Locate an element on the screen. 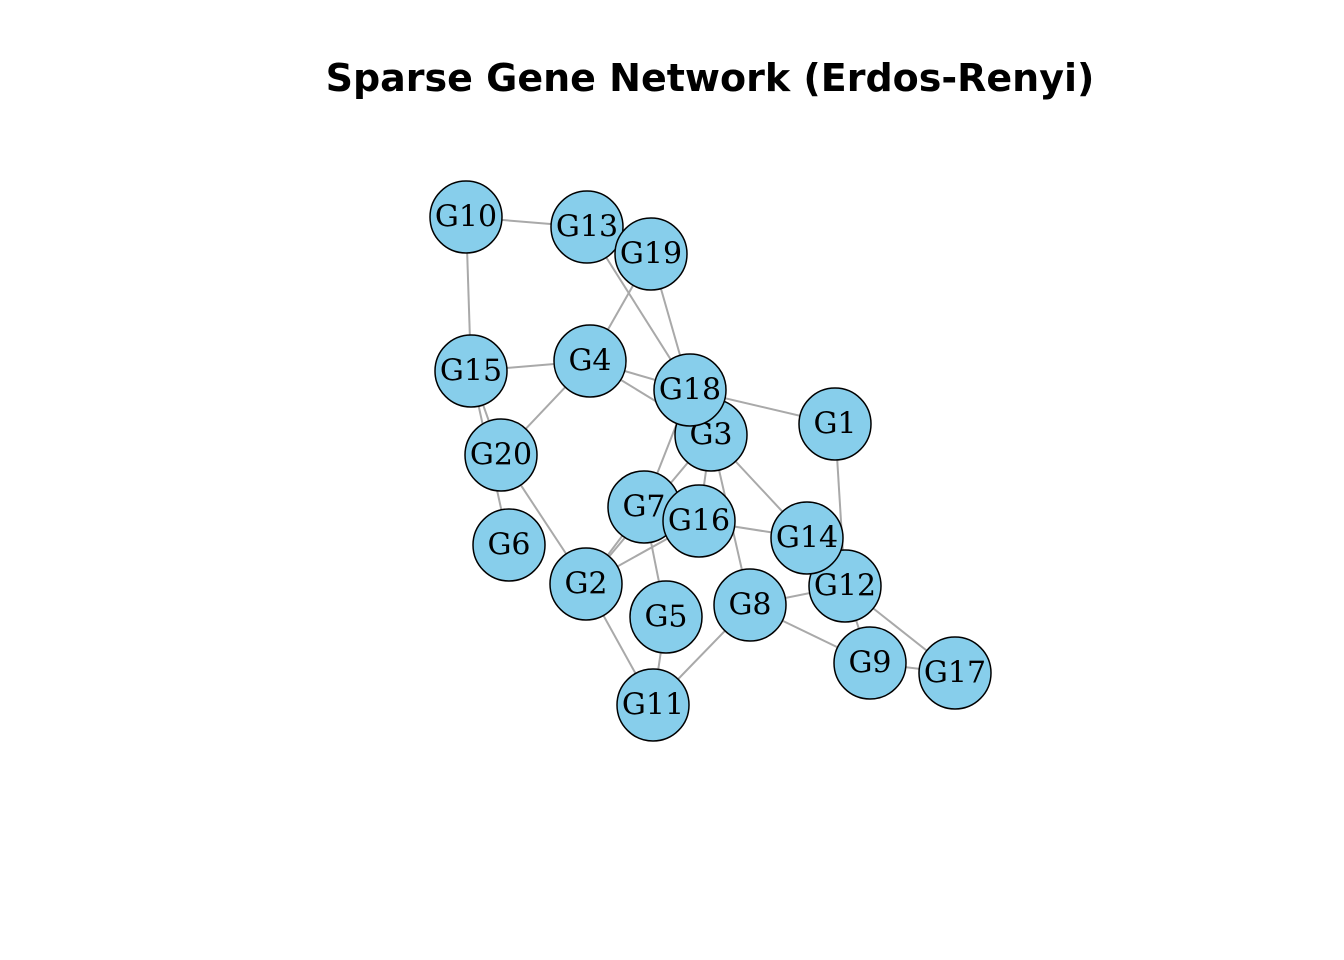  node-g15: G15 is located at coordinates (471, 371).